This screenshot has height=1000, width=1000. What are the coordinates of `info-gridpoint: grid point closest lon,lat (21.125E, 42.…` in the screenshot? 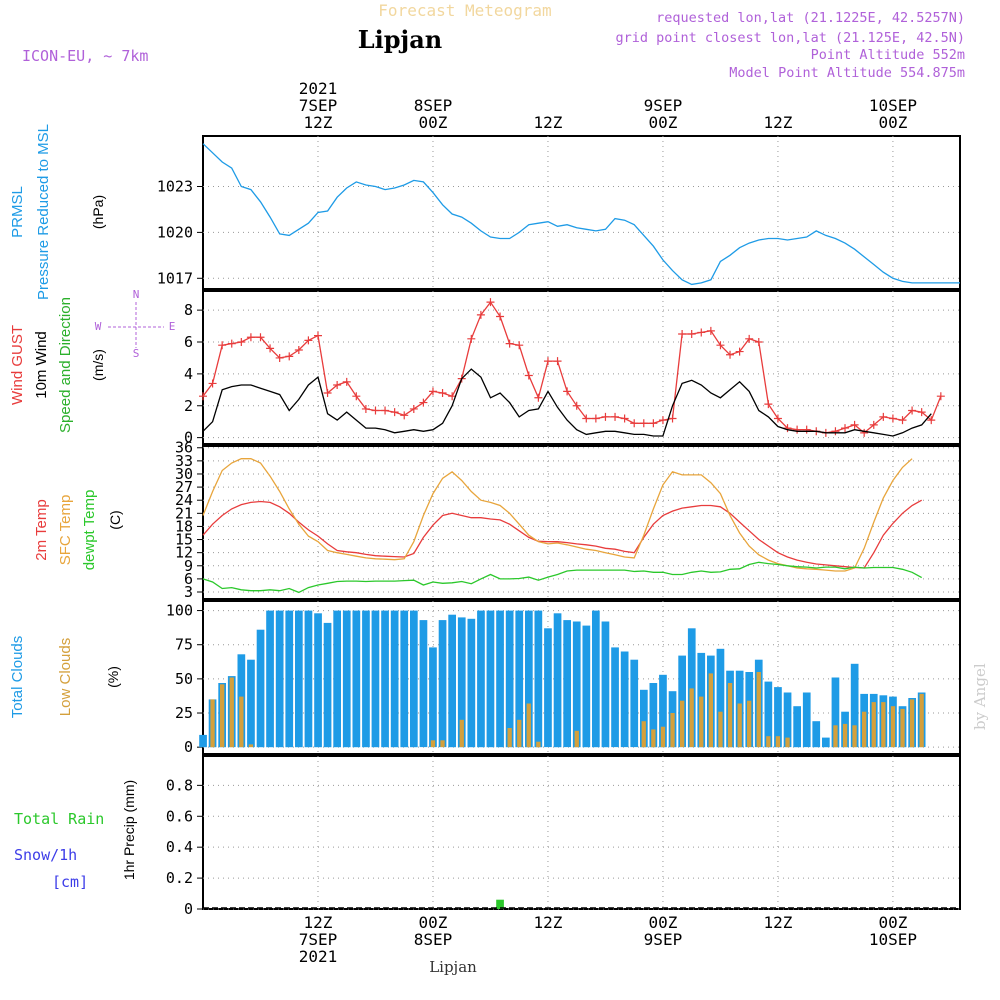 It's located at (791, 38).